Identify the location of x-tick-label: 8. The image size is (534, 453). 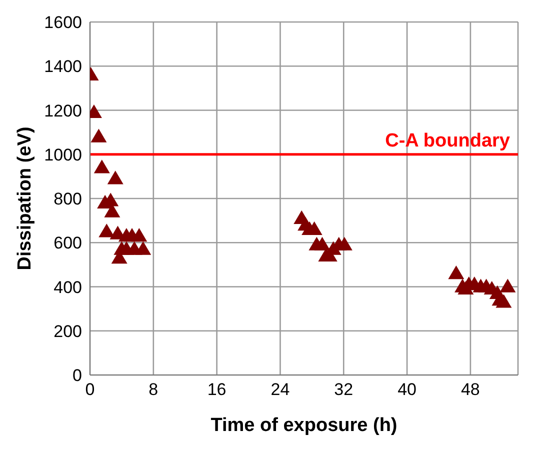
(153, 390).